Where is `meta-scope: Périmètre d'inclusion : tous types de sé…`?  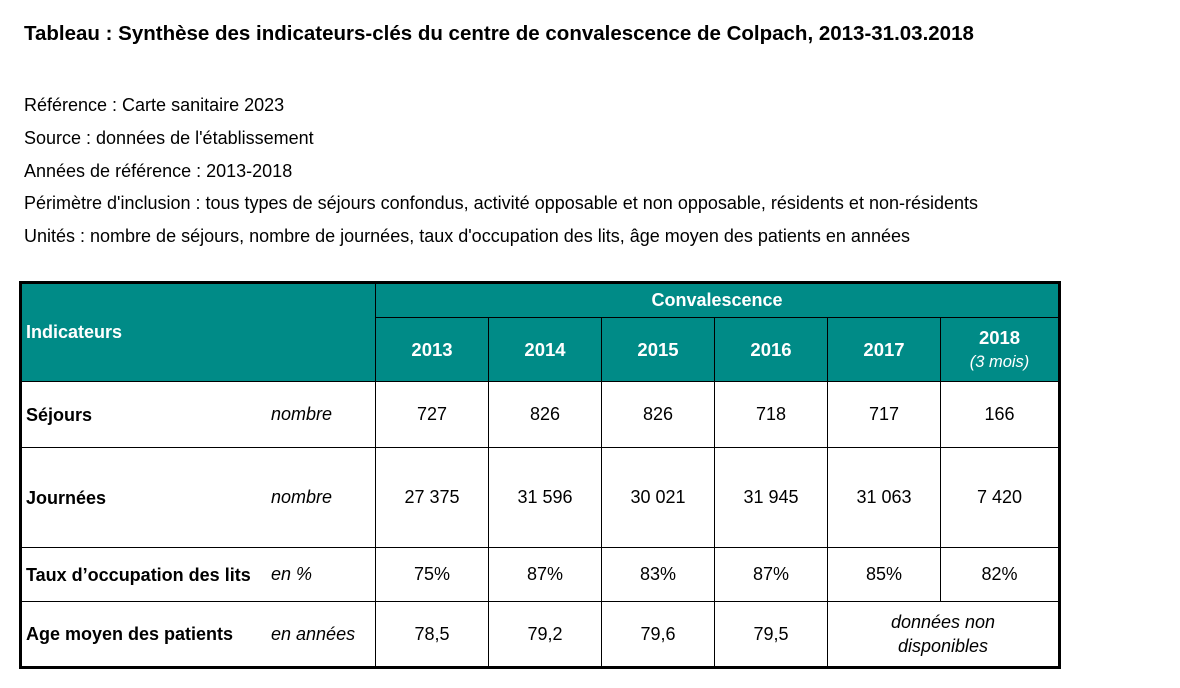 meta-scope: Périmètre d'inclusion : tous types de sé… is located at coordinates (501, 203).